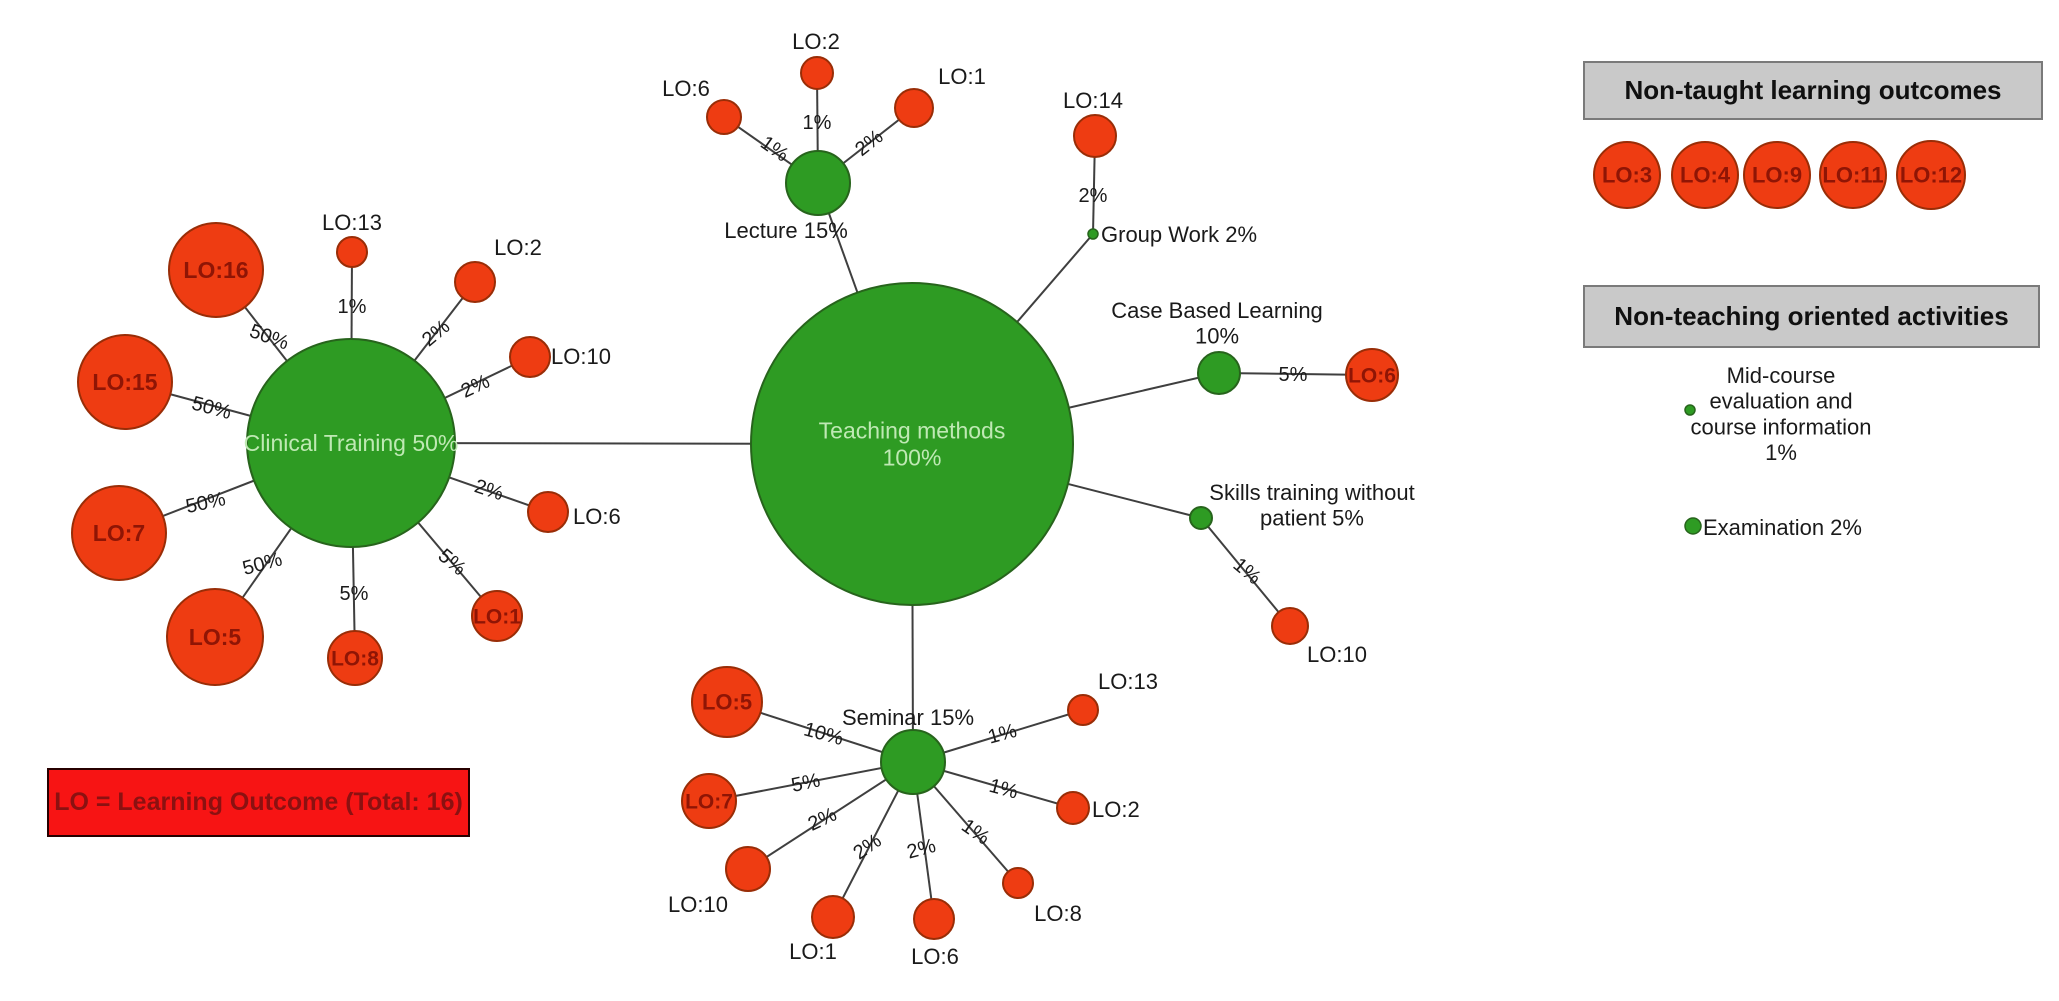  What do you see at coordinates (475, 282) in the screenshot?
I see `node-clinical-lo2` at bounding box center [475, 282].